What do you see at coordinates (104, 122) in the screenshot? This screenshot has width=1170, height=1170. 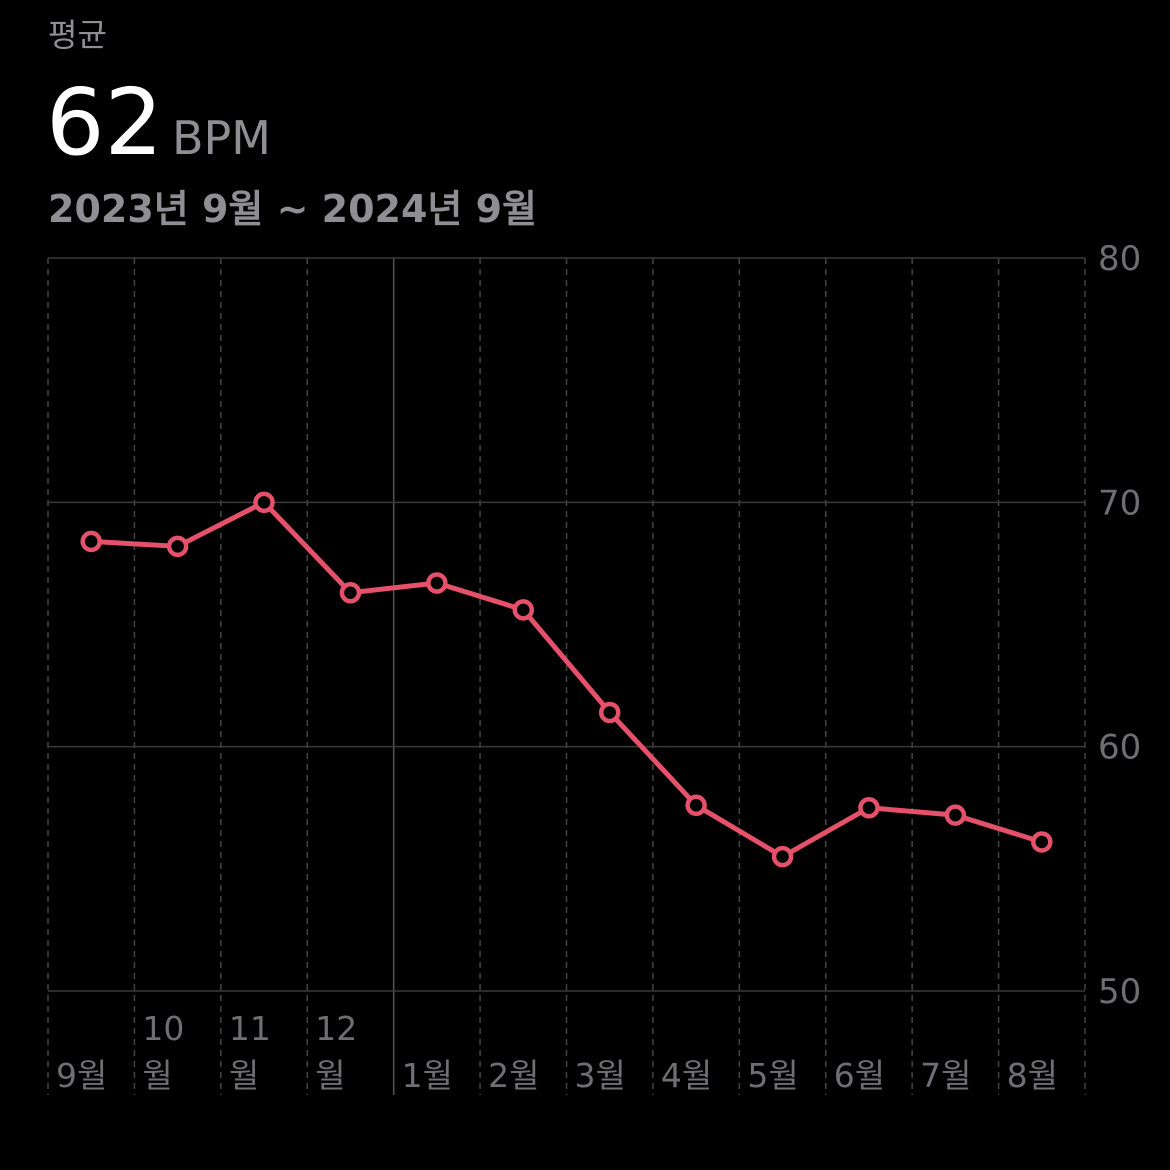 I see `headline-value: 62` at bounding box center [104, 122].